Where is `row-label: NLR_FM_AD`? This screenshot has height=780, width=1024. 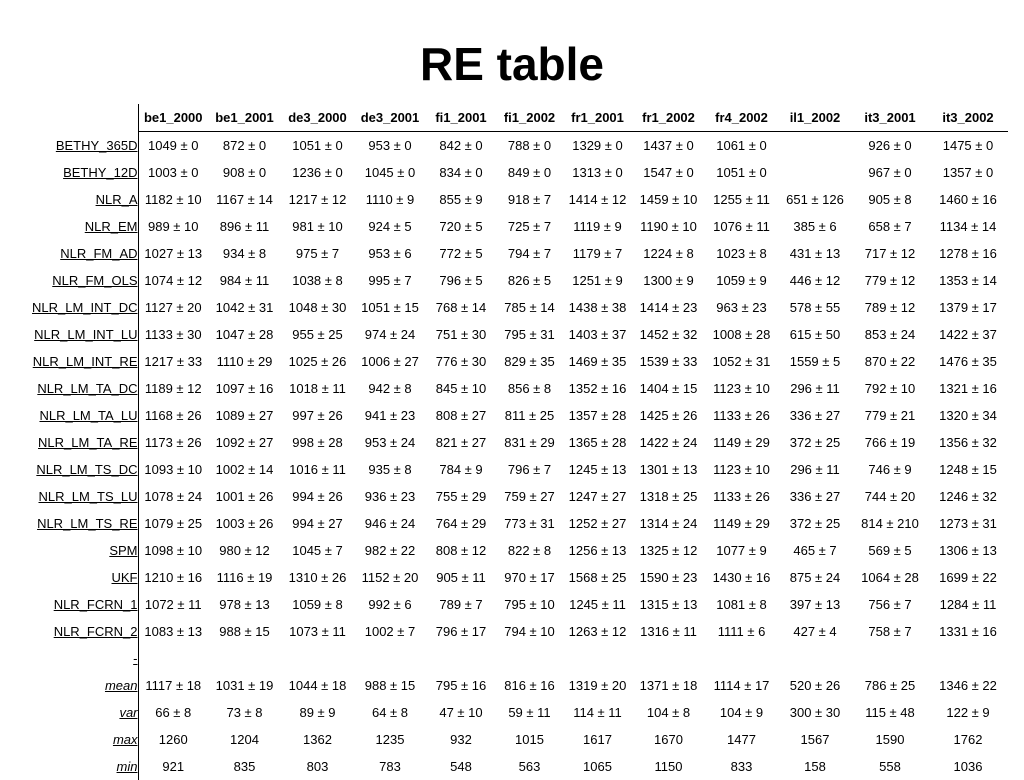 row-label: NLR_FM_AD is located at coordinates (99, 253).